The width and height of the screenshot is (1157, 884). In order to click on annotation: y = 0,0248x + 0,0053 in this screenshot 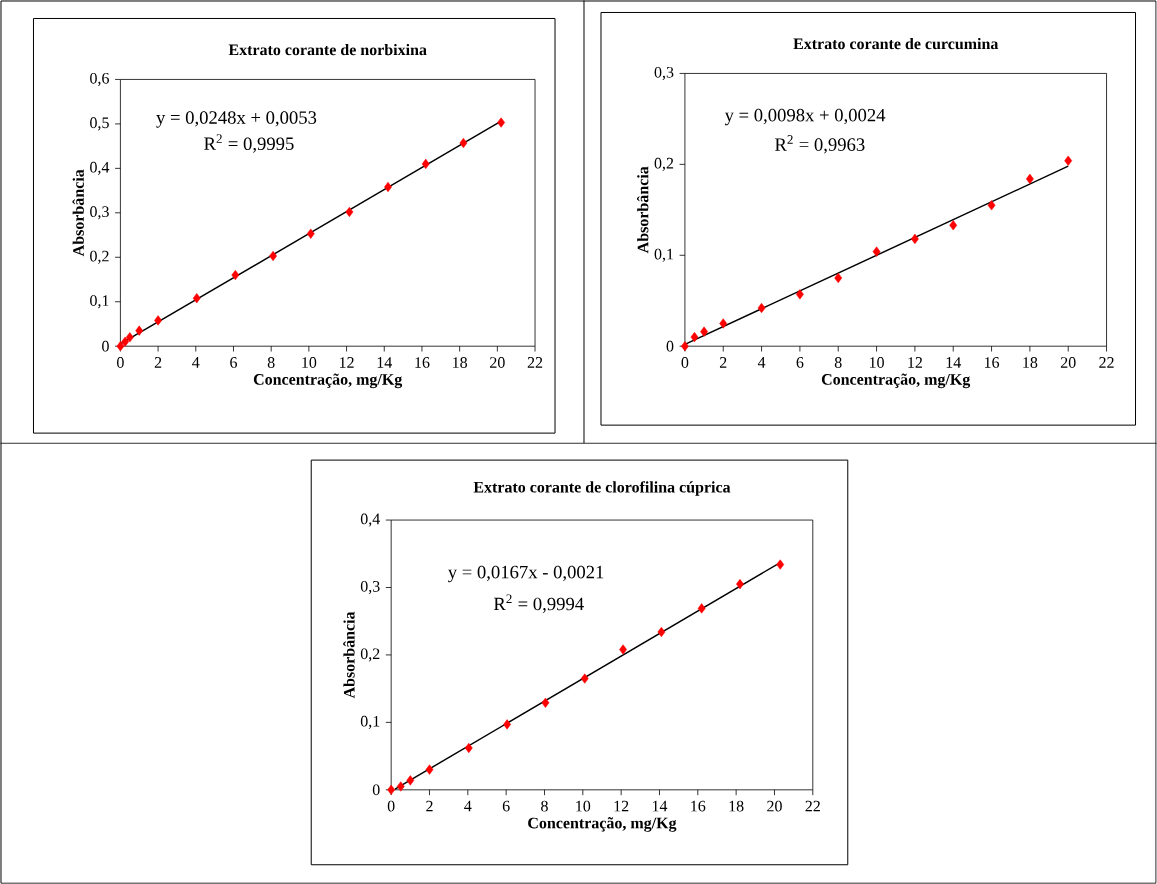, I will do `click(236, 119)`.